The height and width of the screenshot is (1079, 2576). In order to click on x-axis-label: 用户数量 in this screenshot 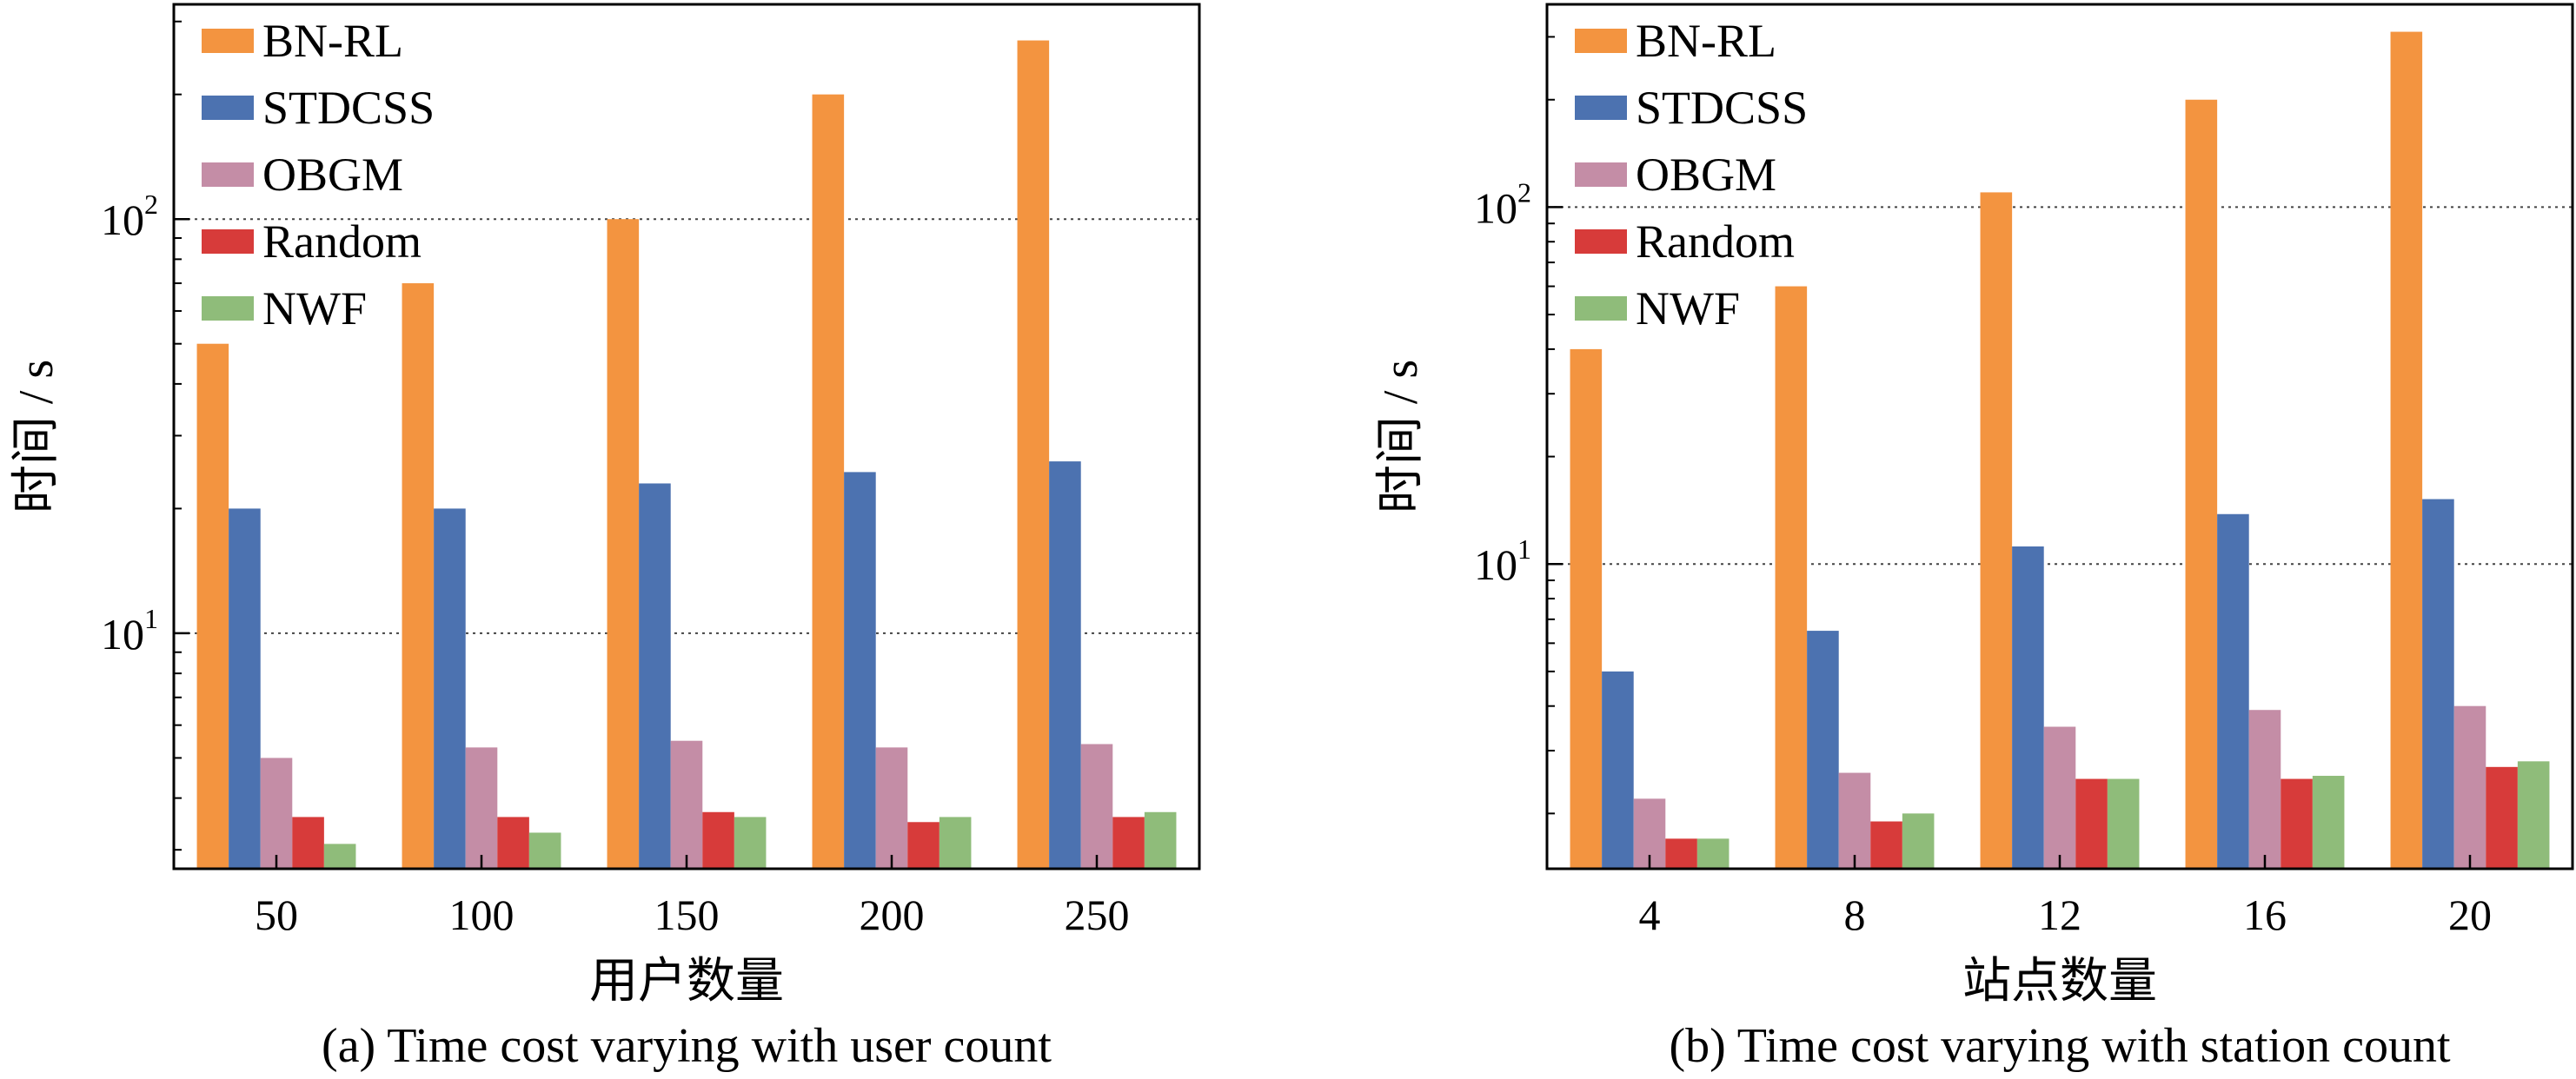, I will do `click(686, 982)`.